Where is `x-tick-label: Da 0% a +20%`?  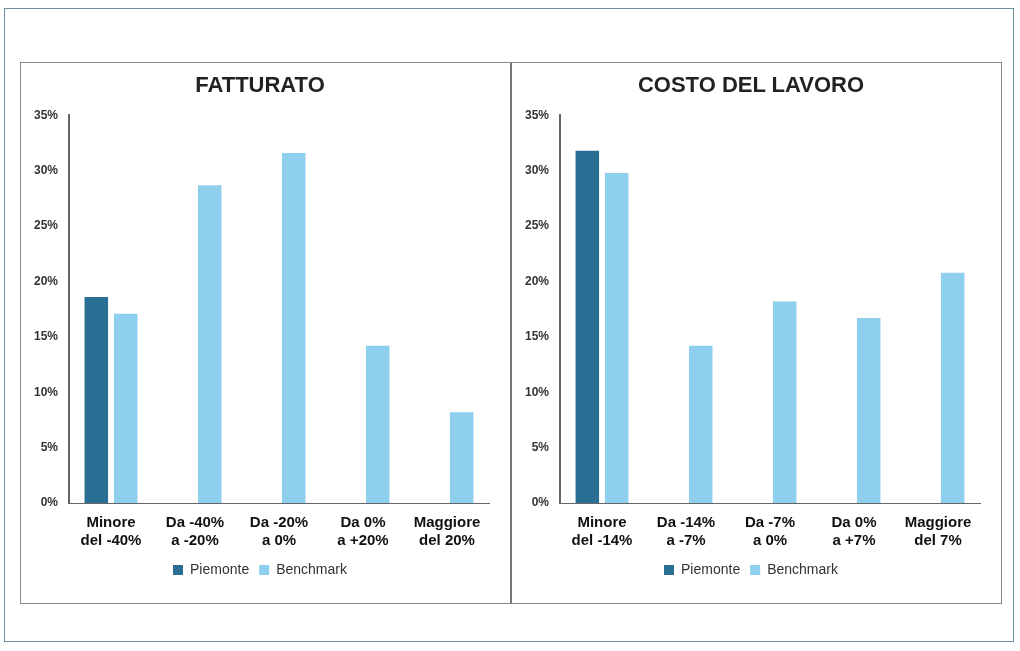
x-tick-label: Da 0% a +20% is located at coordinates (363, 531).